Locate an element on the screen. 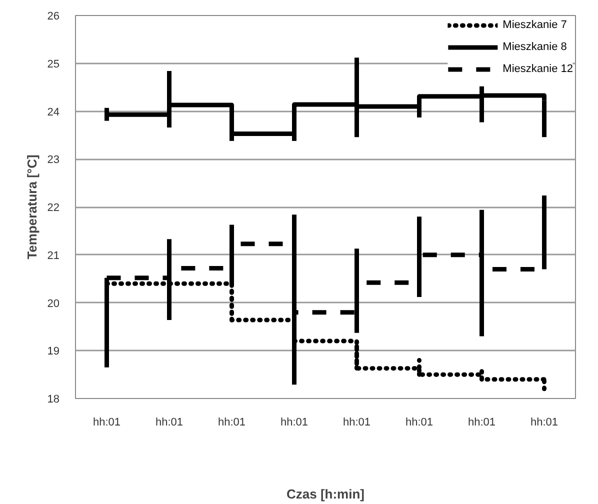  y-tick-label: 18 is located at coordinates (53, 400).